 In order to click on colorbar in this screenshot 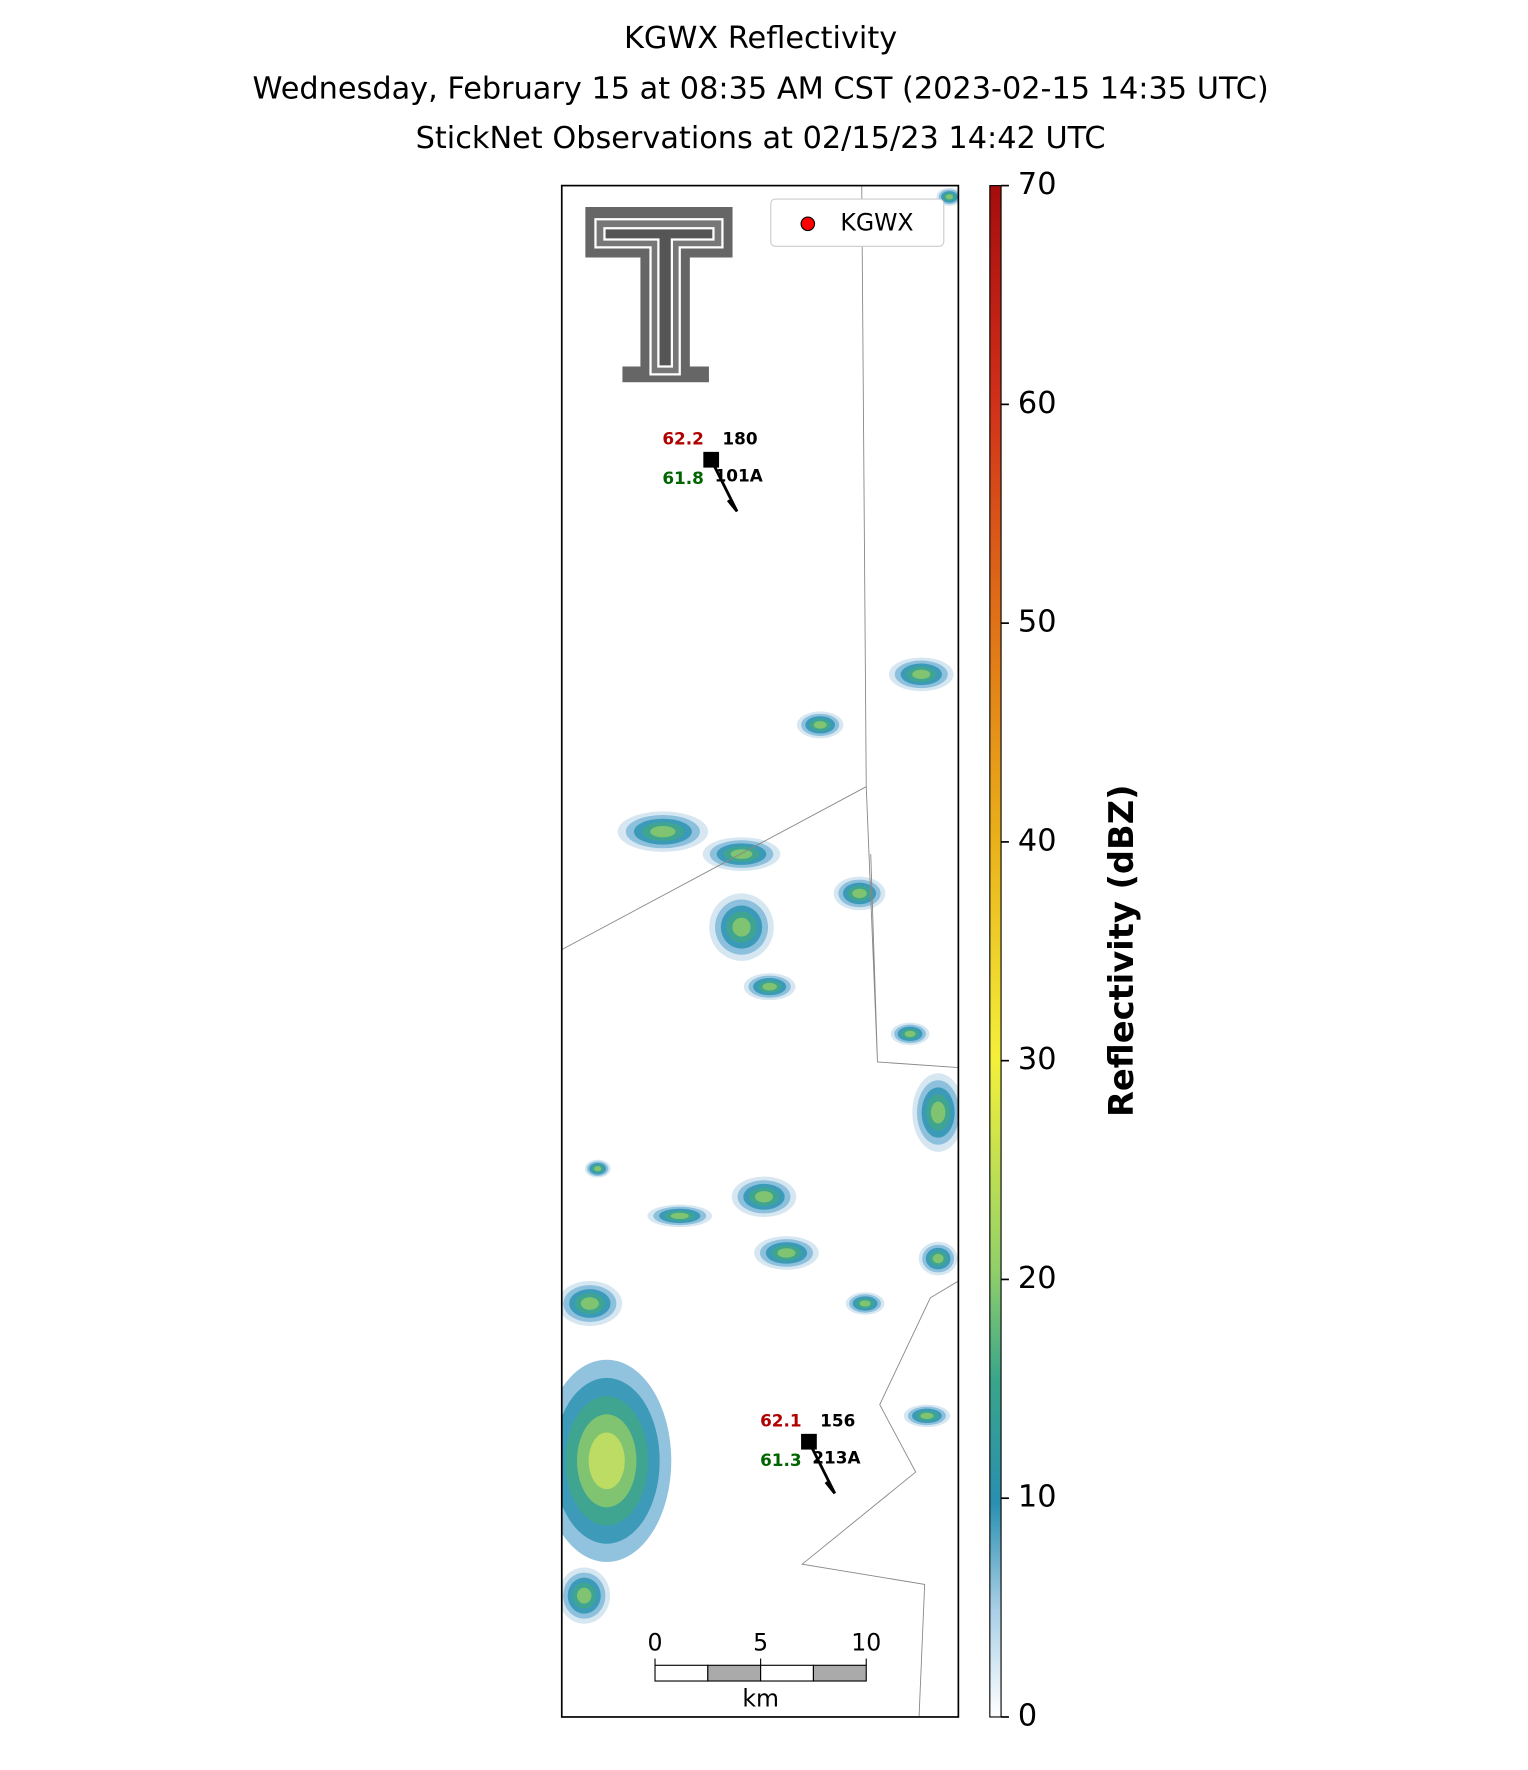, I will do `click(995, 951)`.